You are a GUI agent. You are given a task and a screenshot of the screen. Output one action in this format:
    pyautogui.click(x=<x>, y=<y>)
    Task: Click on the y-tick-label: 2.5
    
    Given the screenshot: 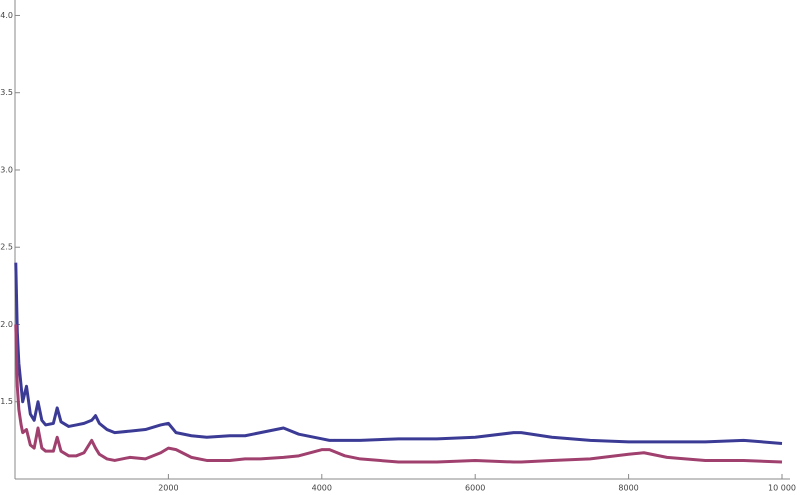 What is the action you would take?
    pyautogui.click(x=6, y=247)
    